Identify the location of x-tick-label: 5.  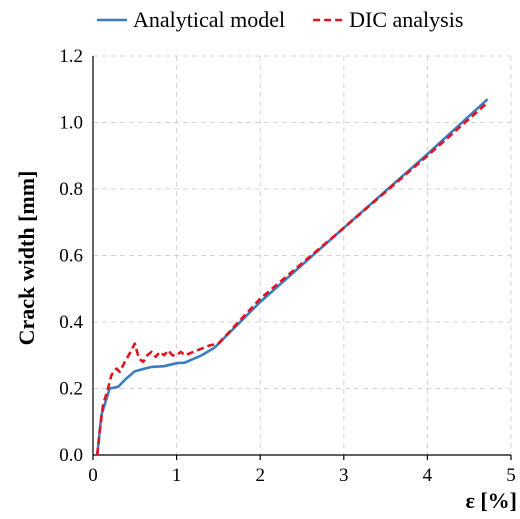
(511, 475).